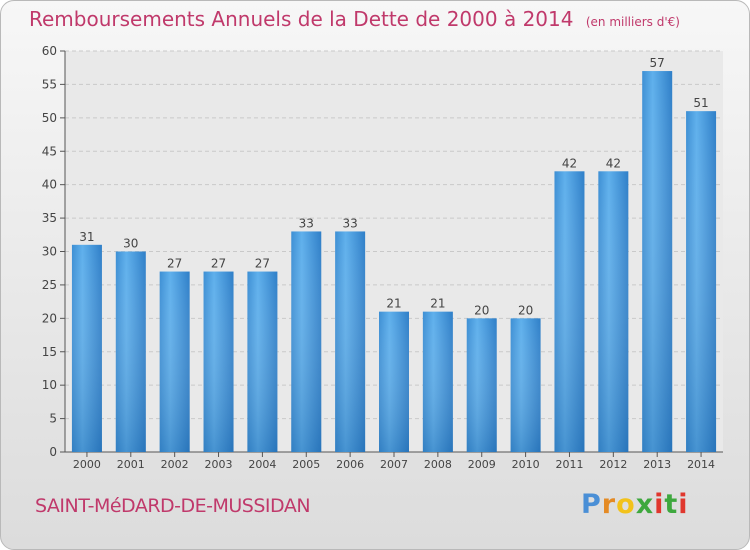  I want to click on proxiti-logo: Proxiti, so click(635, 504).